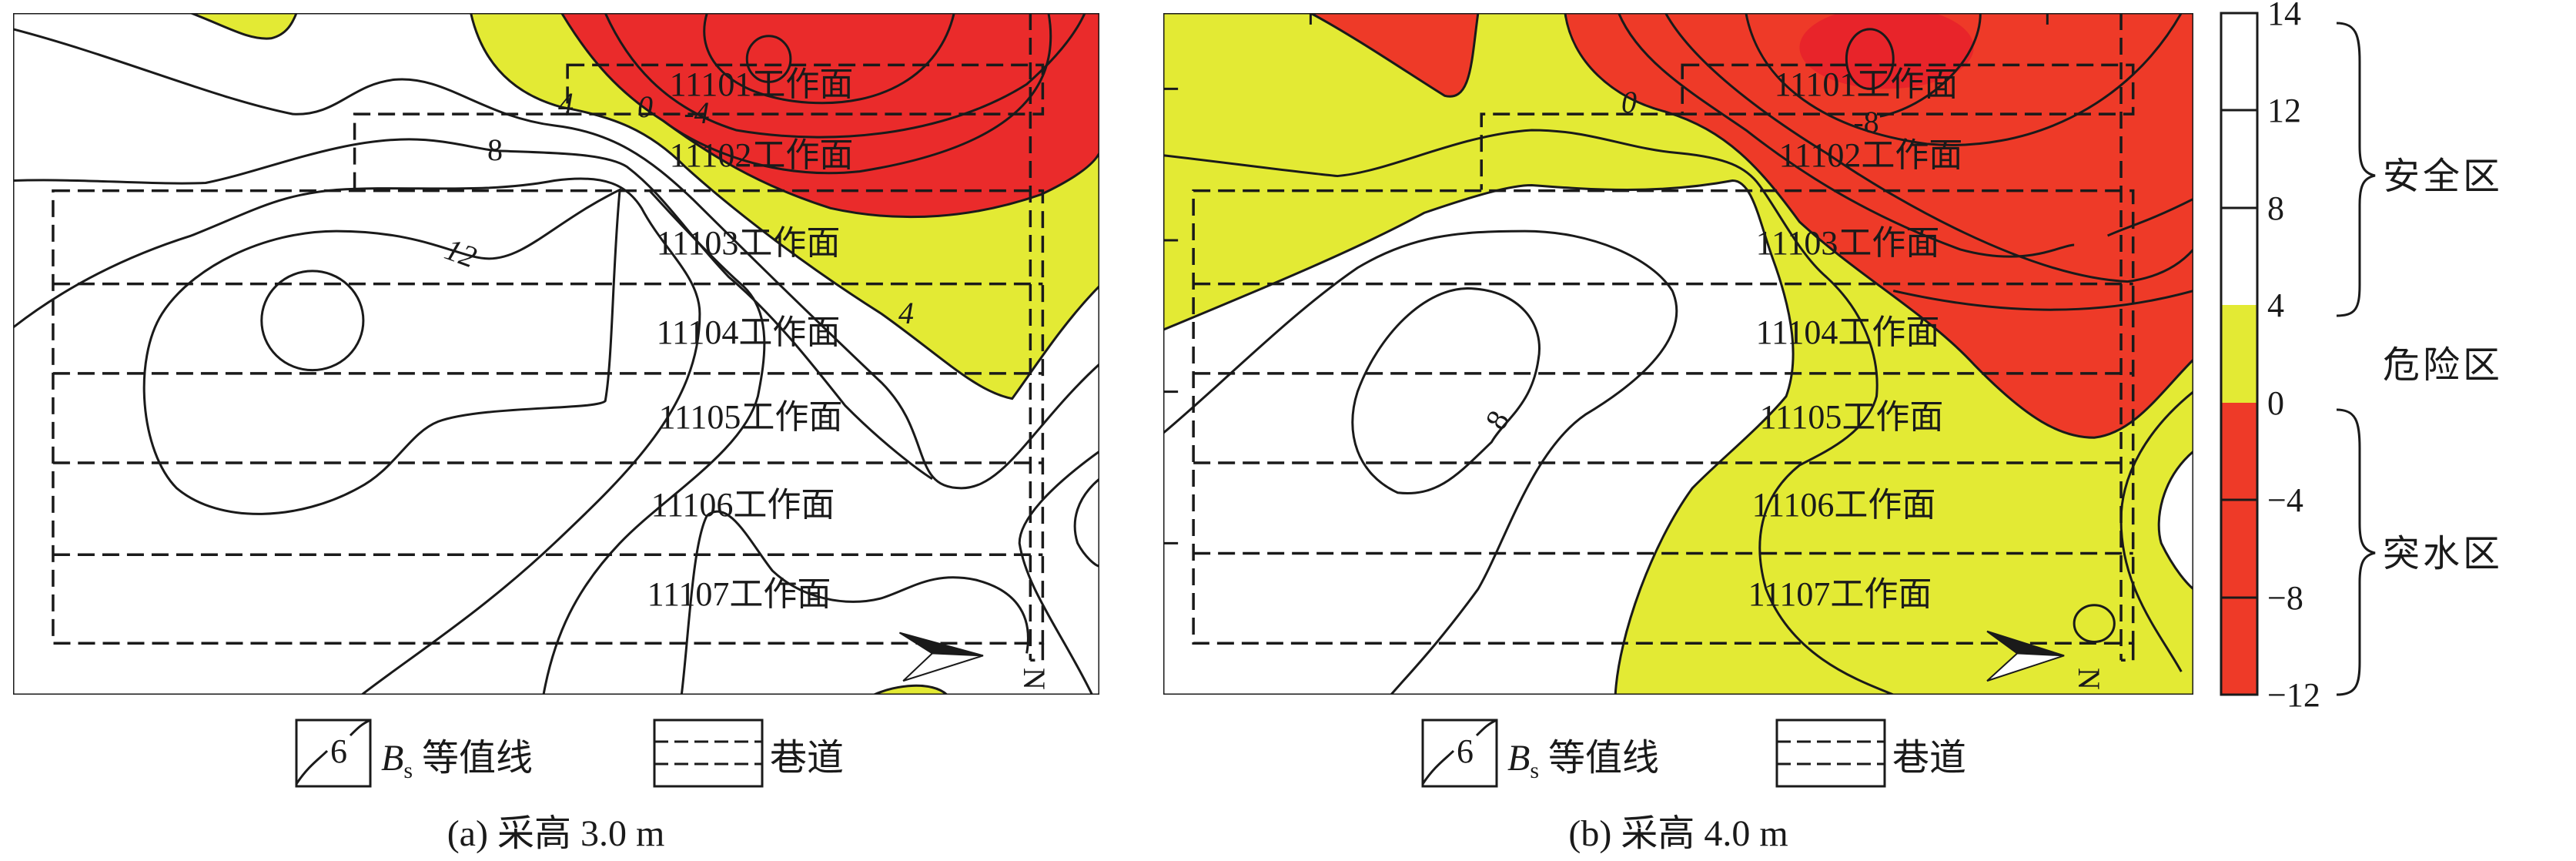  Describe the element at coordinates (2284, 16) in the screenshot. I see `colorbar-tick: 14` at that location.